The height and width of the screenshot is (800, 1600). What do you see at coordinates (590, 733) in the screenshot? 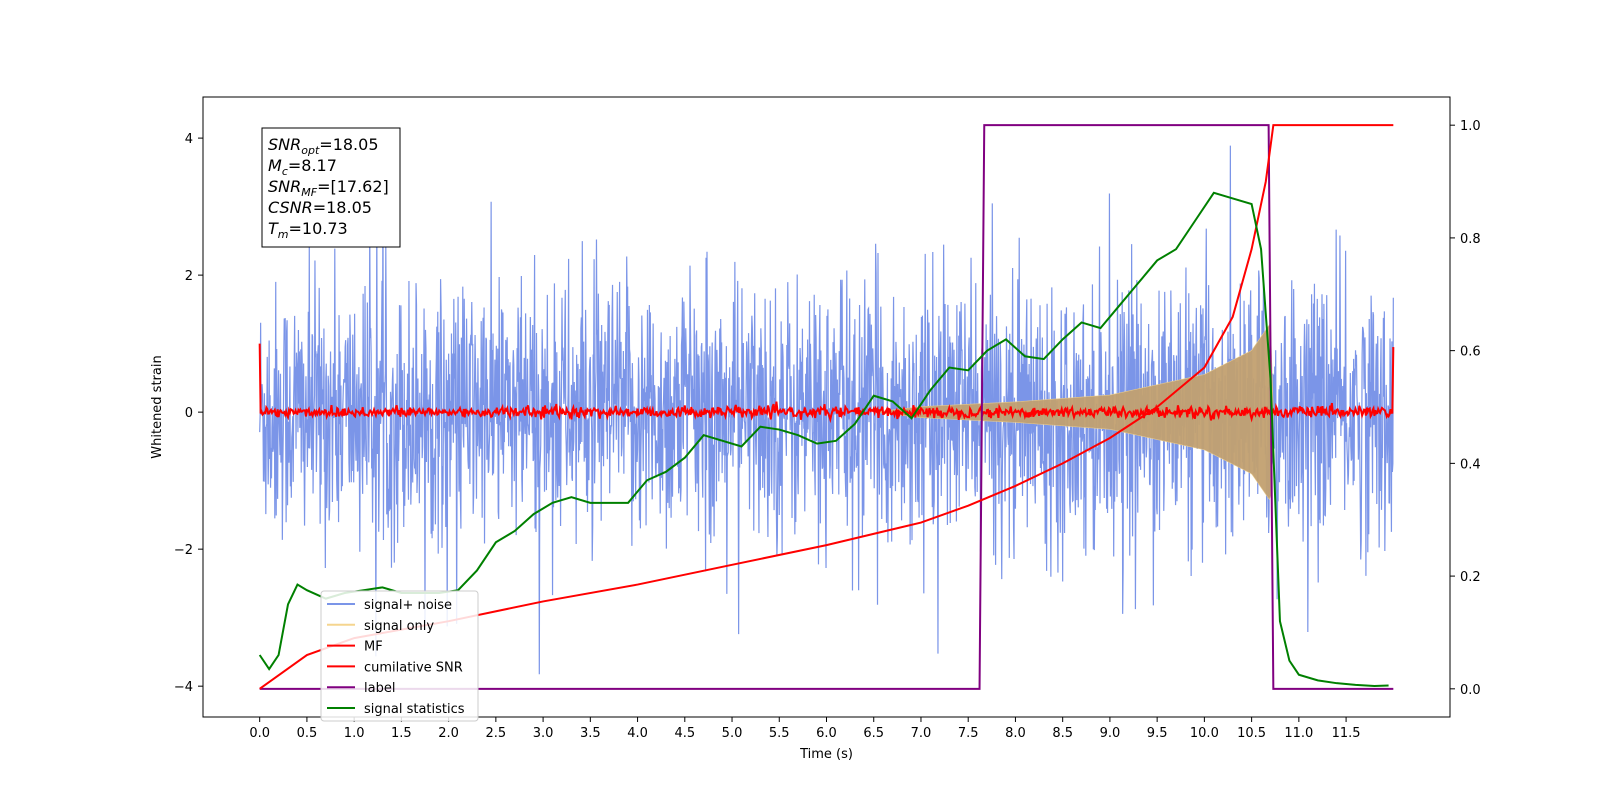
I see `x-tick-label: 3.5` at bounding box center [590, 733].